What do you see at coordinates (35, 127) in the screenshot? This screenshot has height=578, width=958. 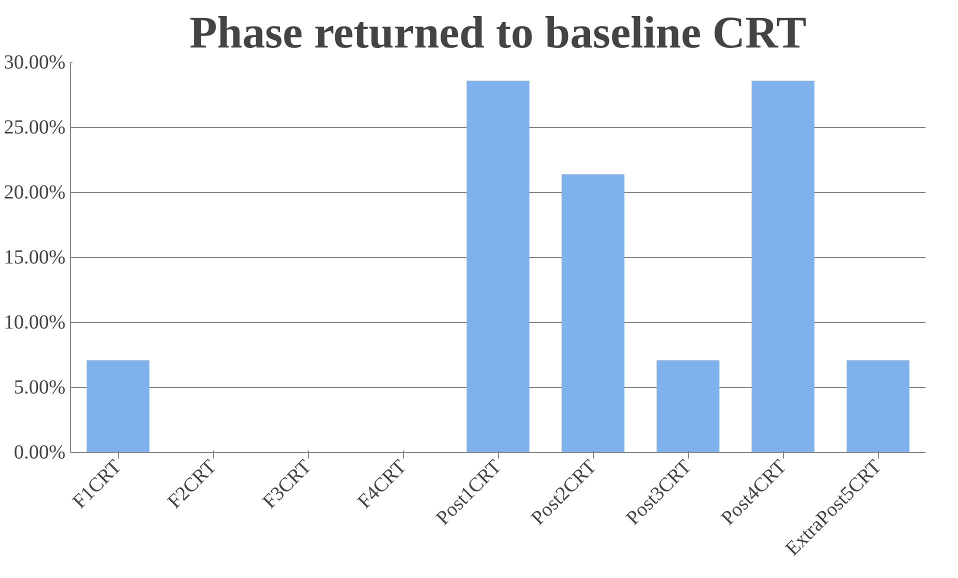 I see `y-tick-label: 25.00%` at bounding box center [35, 127].